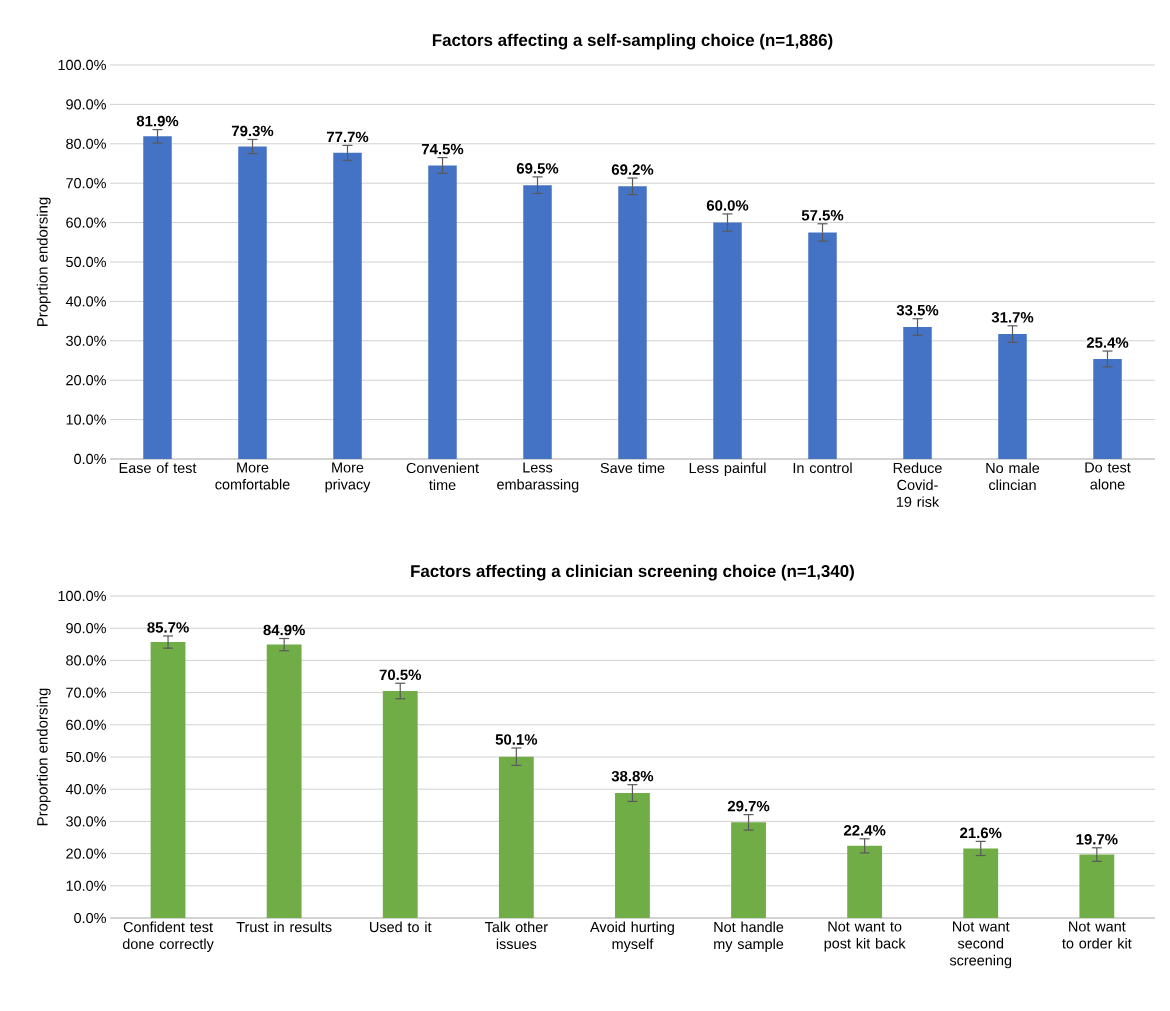 This screenshot has height=1011, width=1170. I want to click on x-tick-label: Less painful, so click(727, 469).